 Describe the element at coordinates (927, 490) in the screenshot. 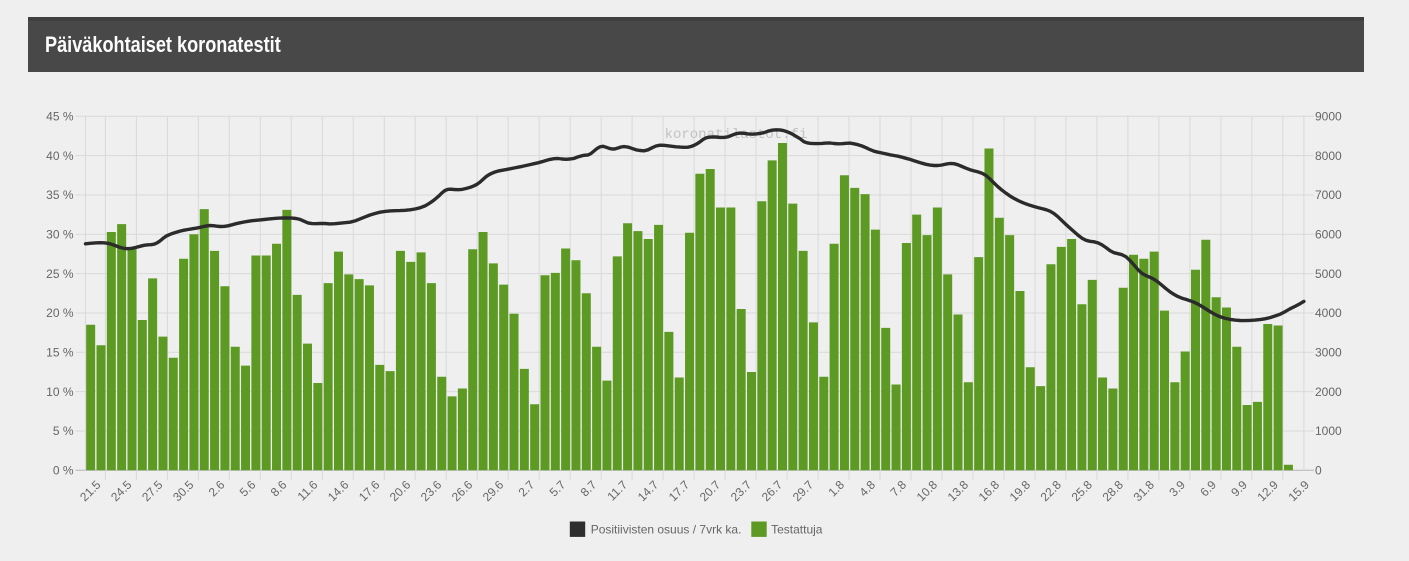

I see `svg-text: 10.8` at that location.